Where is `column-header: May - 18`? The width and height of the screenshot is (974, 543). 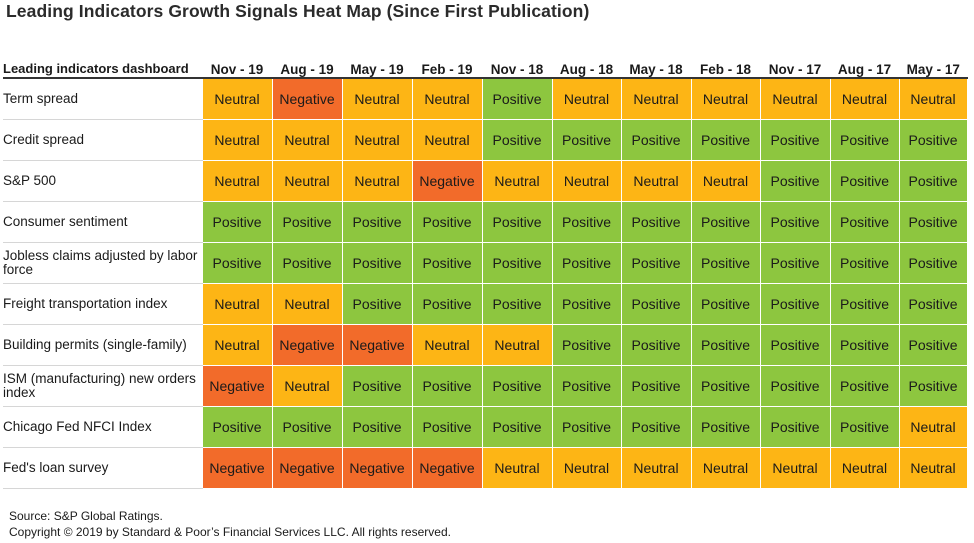 column-header: May - 18 is located at coordinates (655, 56).